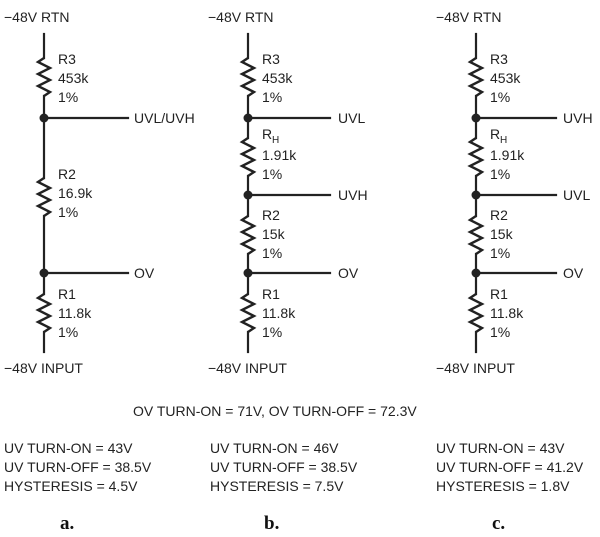 The image size is (600, 537). I want to click on caption-b: b., so click(271, 523).